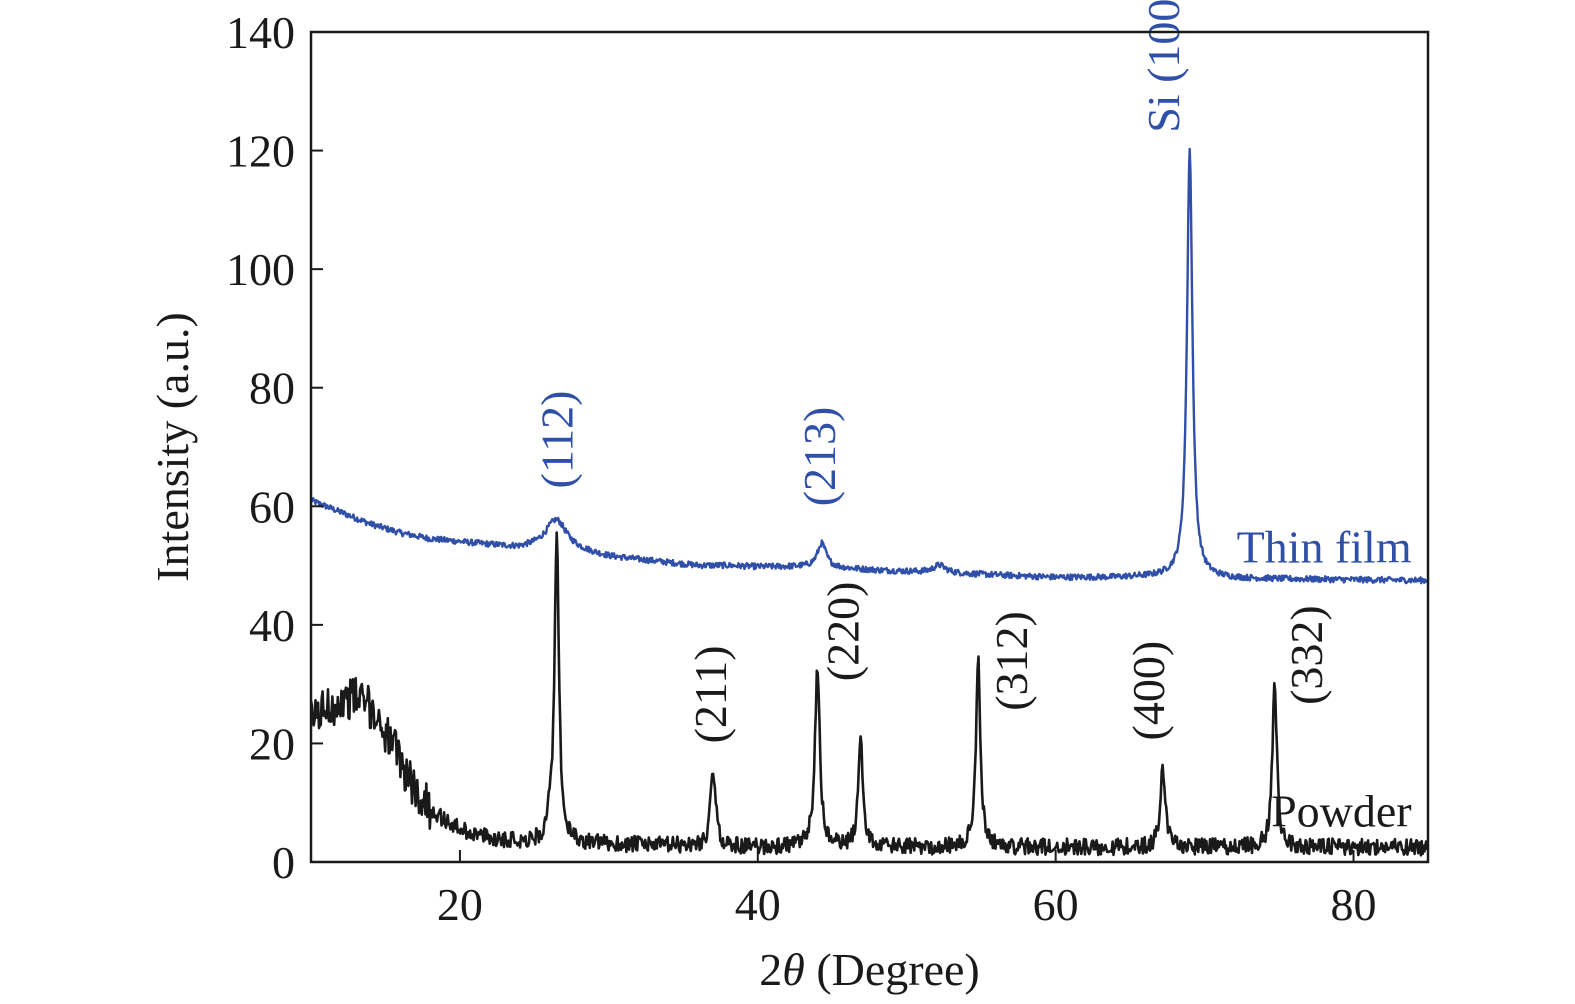 Image resolution: width=1575 pixels, height=1004 pixels. I want to click on x-tick-label: 40, so click(758, 904).